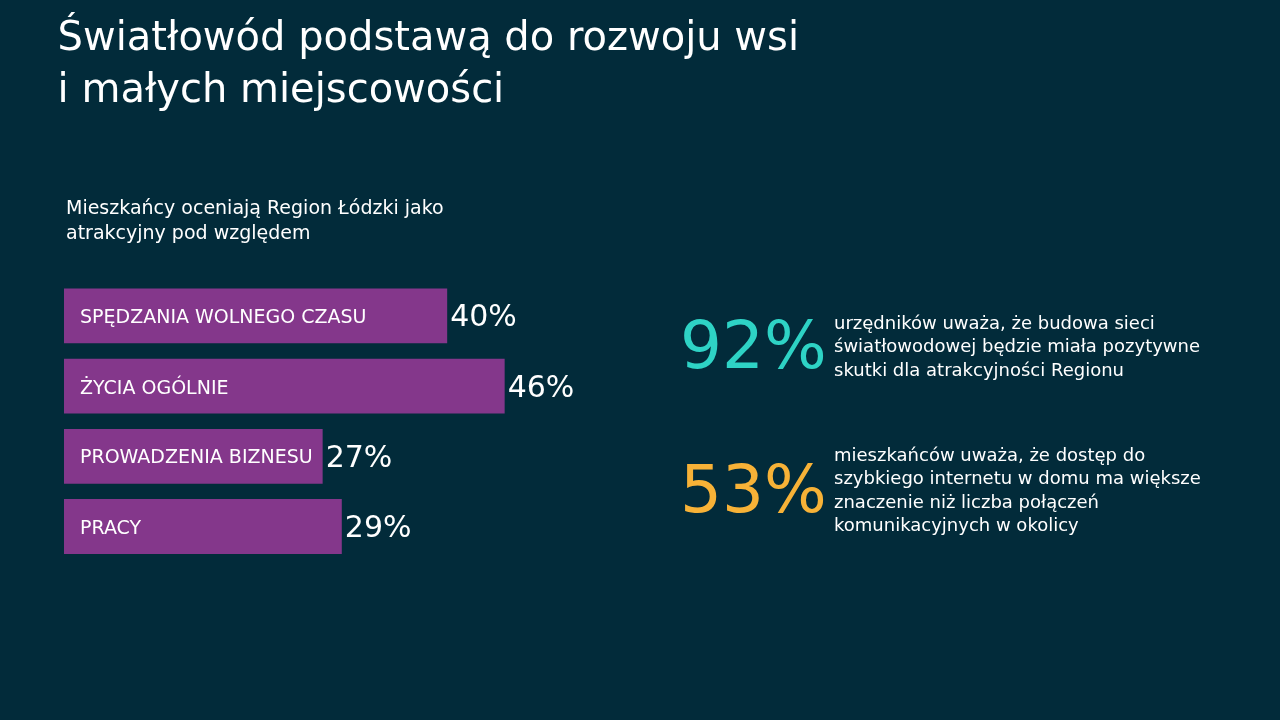 This screenshot has height=720, width=1280. What do you see at coordinates (753, 489) in the screenshot?
I see `text: 53%` at bounding box center [753, 489].